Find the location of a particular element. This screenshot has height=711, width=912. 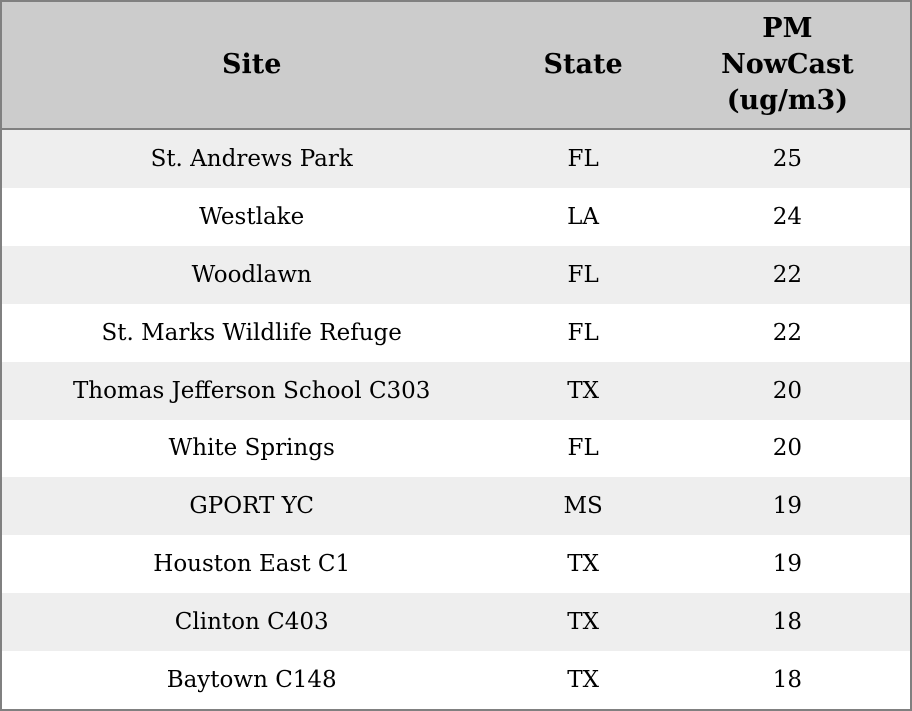

site-cell: Houston East C1 is located at coordinates (252, 564).